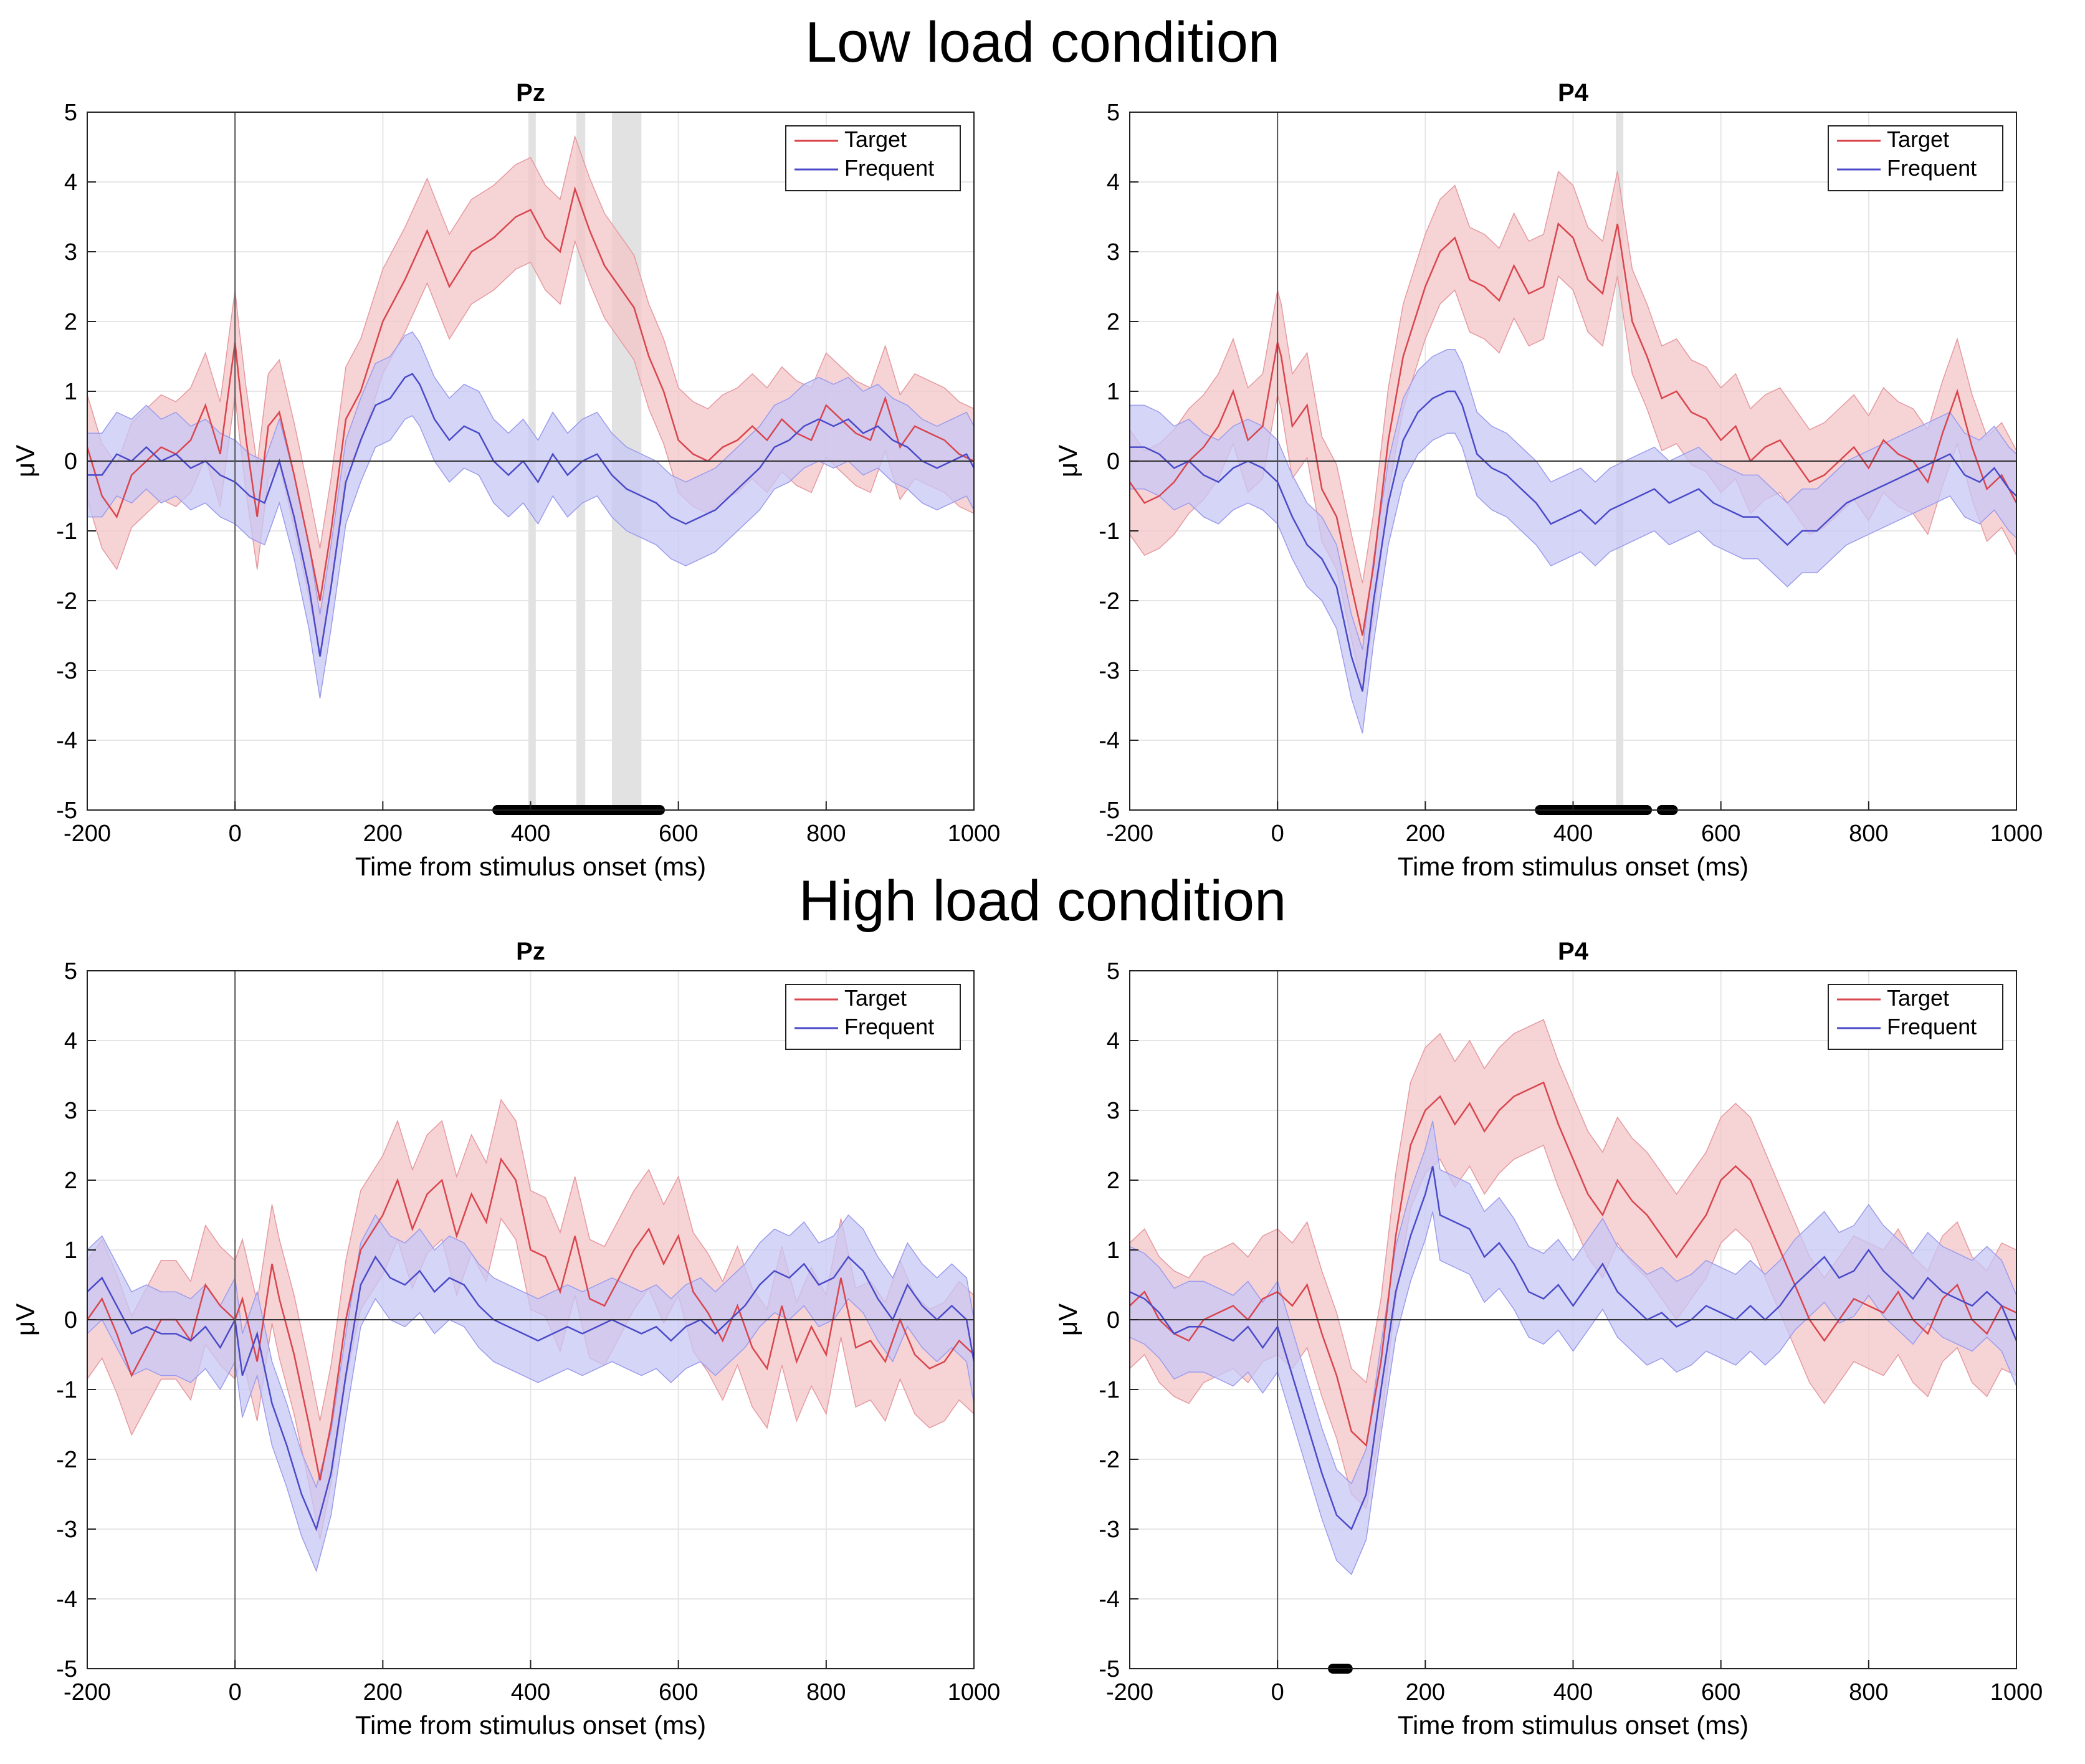  I want to click on low-load-title: Low load condition, so click(1042, 42).